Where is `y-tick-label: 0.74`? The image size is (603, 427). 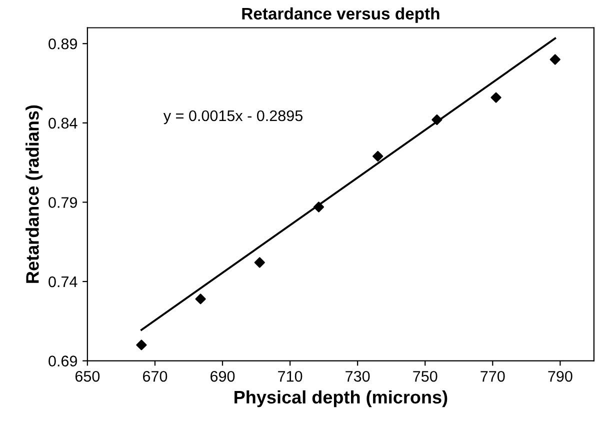 y-tick-label: 0.74 is located at coordinates (63, 282).